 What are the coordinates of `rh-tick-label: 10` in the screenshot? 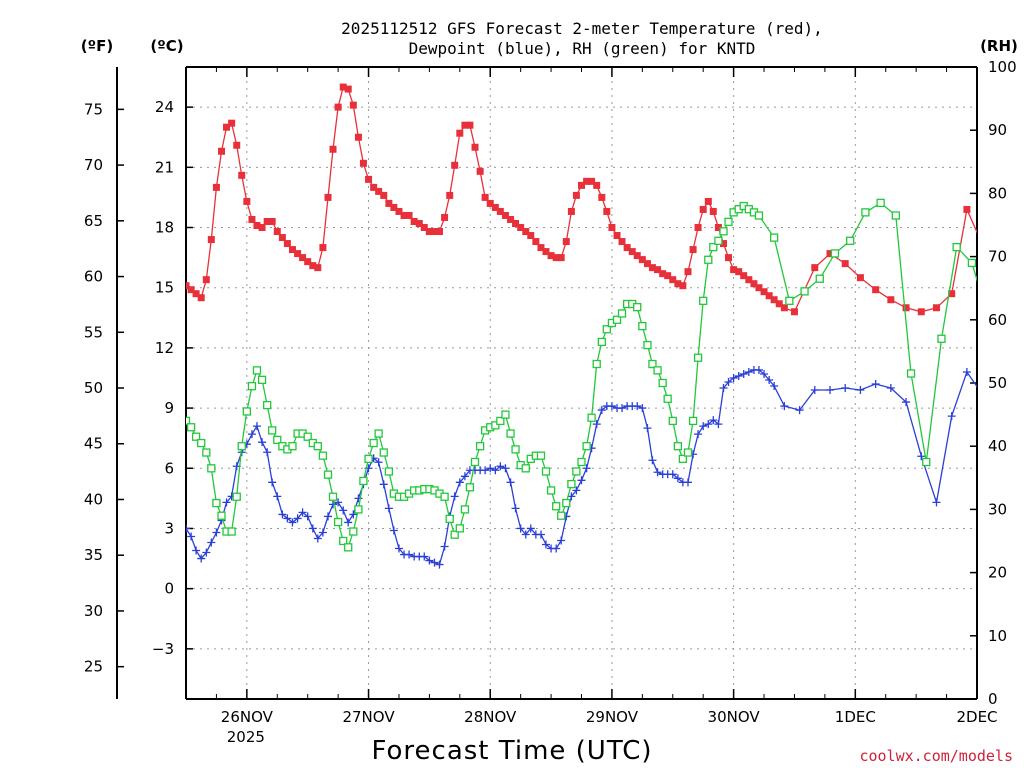 It's located at (997, 636).